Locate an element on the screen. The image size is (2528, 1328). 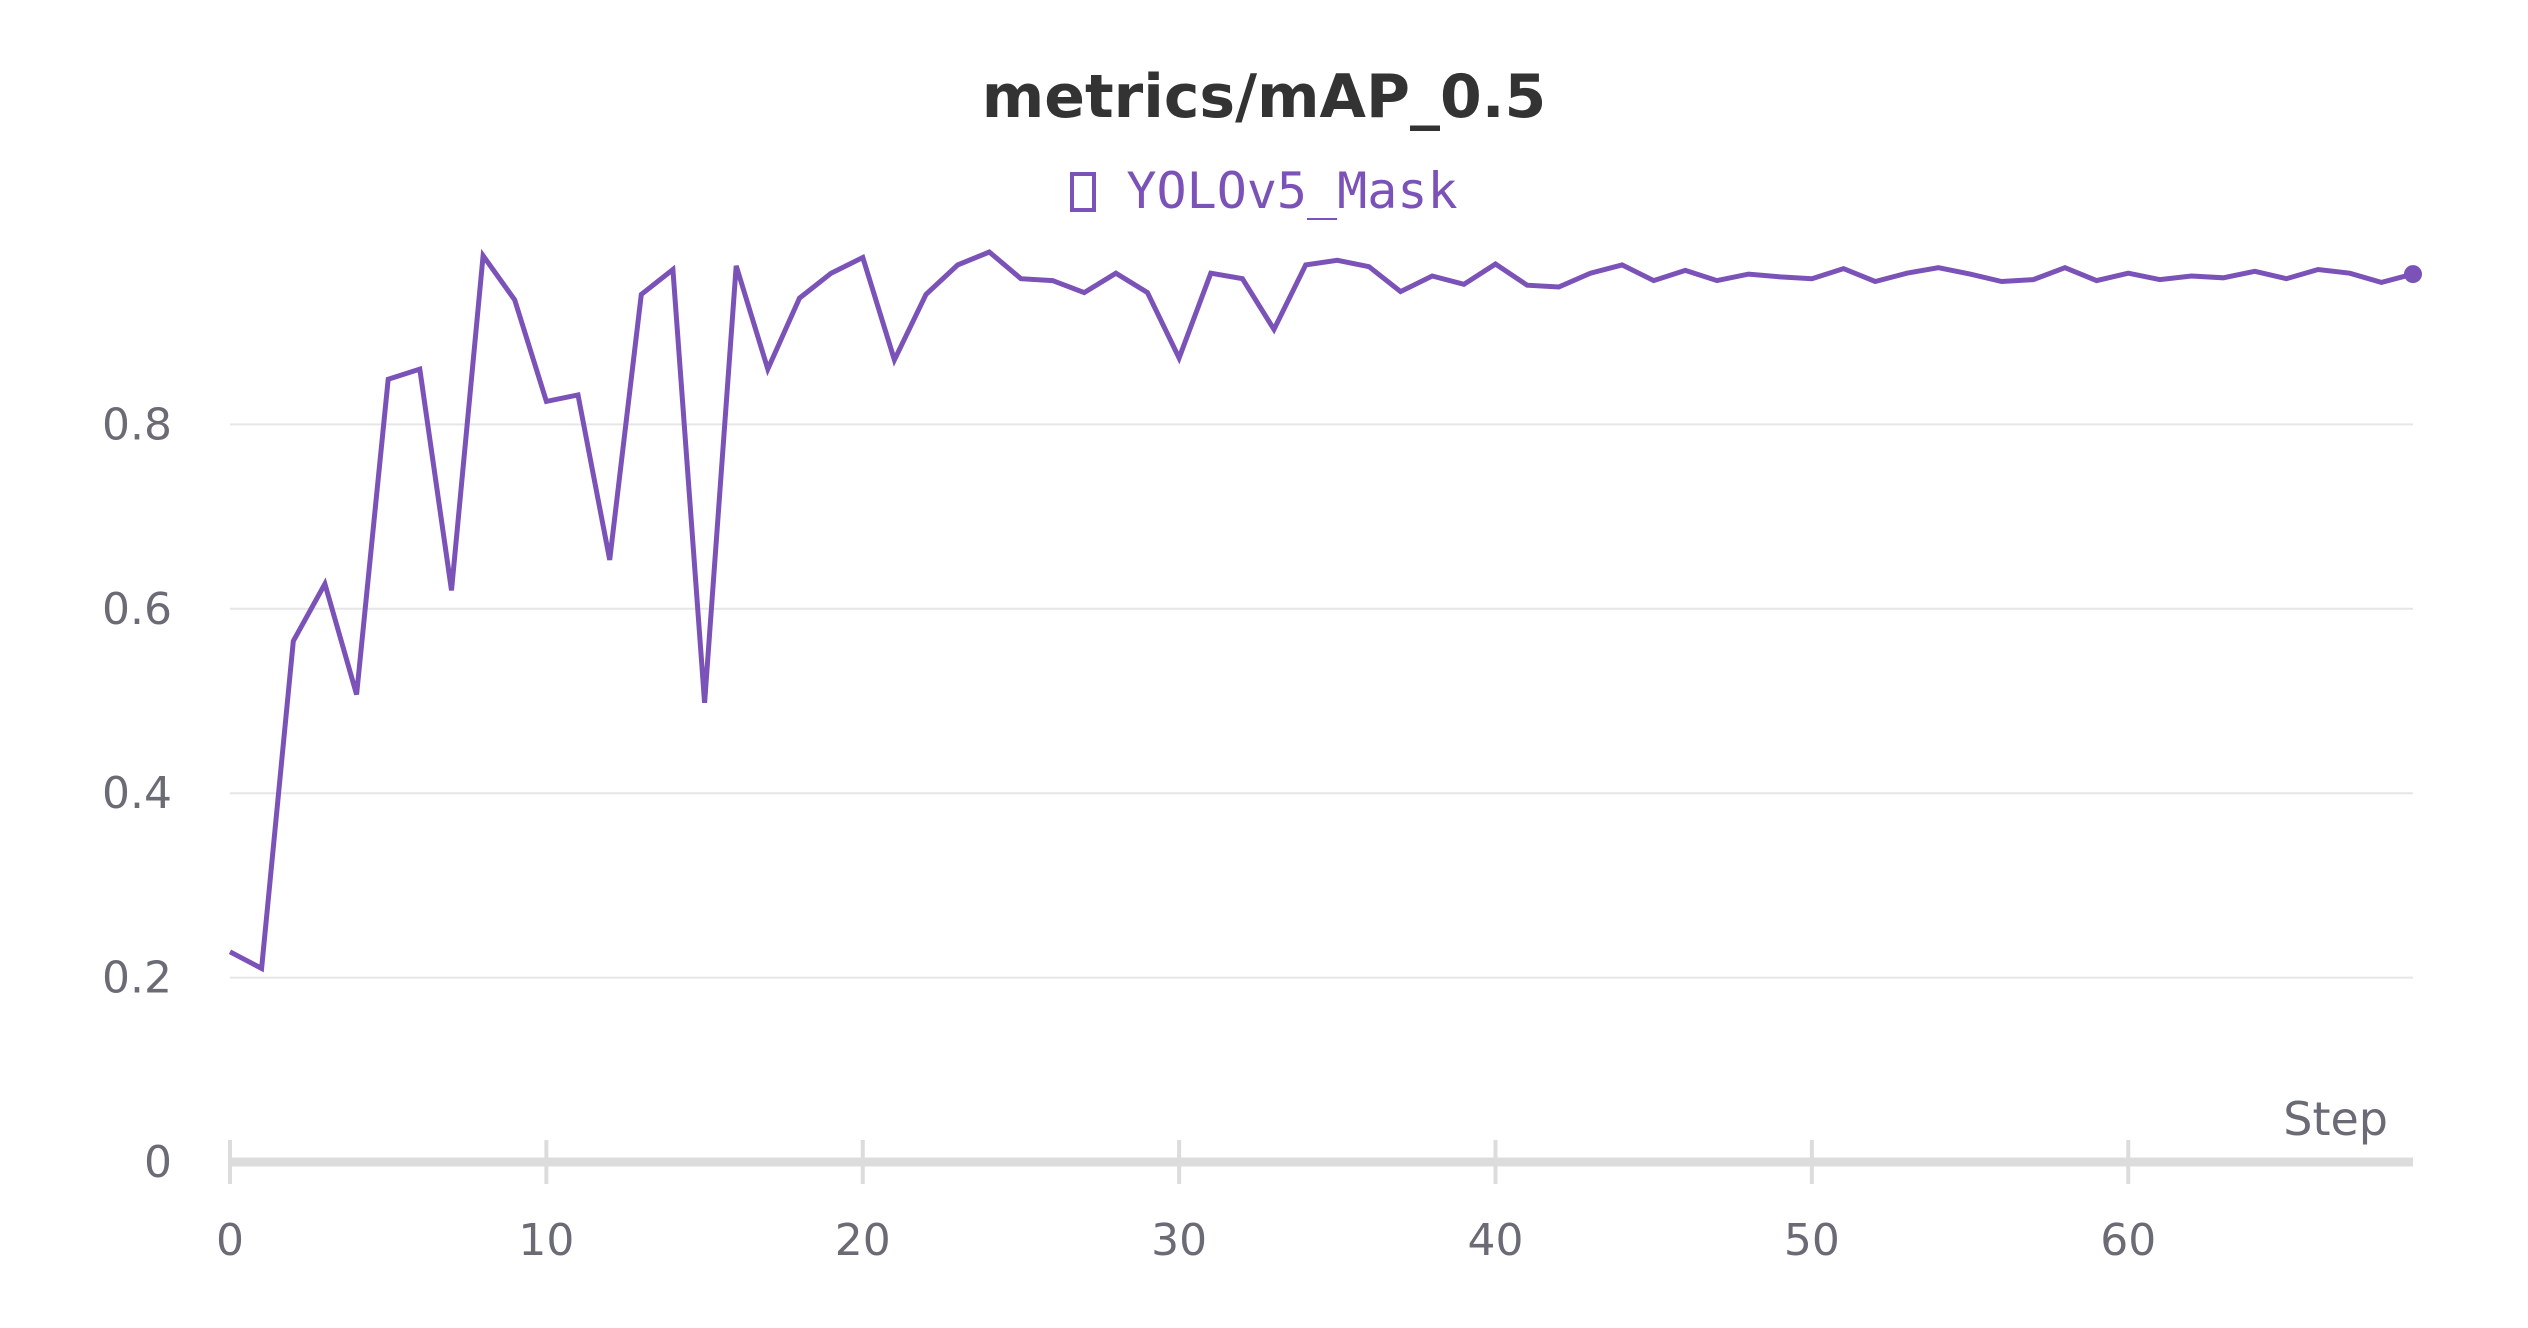
x-tick-label: 60 is located at coordinates (2128, 1240).